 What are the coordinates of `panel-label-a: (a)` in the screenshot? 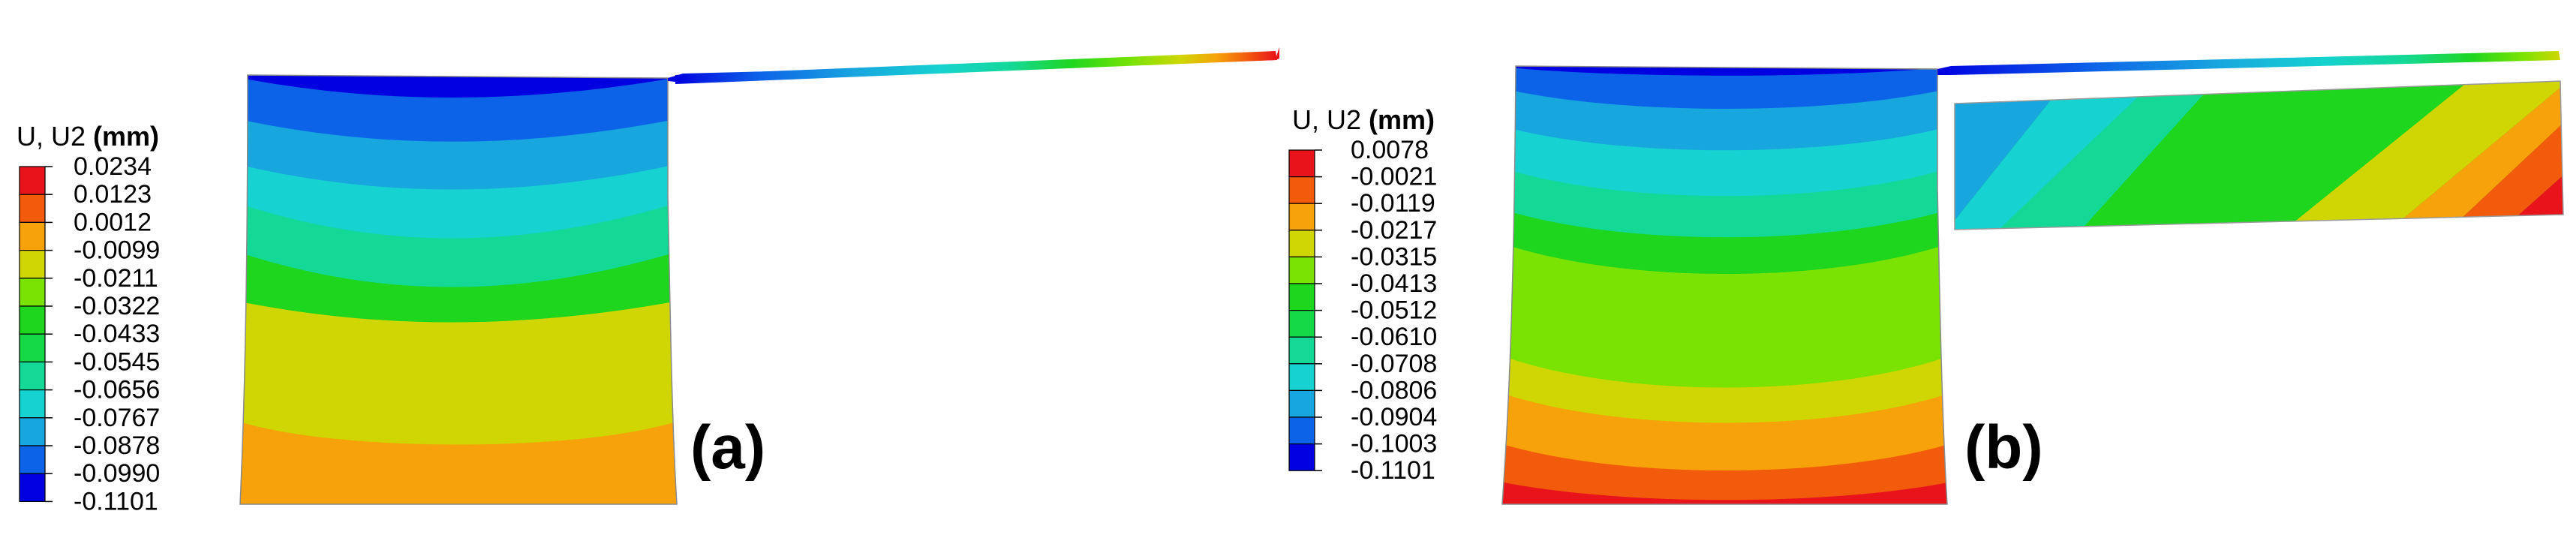 It's located at (727, 447).